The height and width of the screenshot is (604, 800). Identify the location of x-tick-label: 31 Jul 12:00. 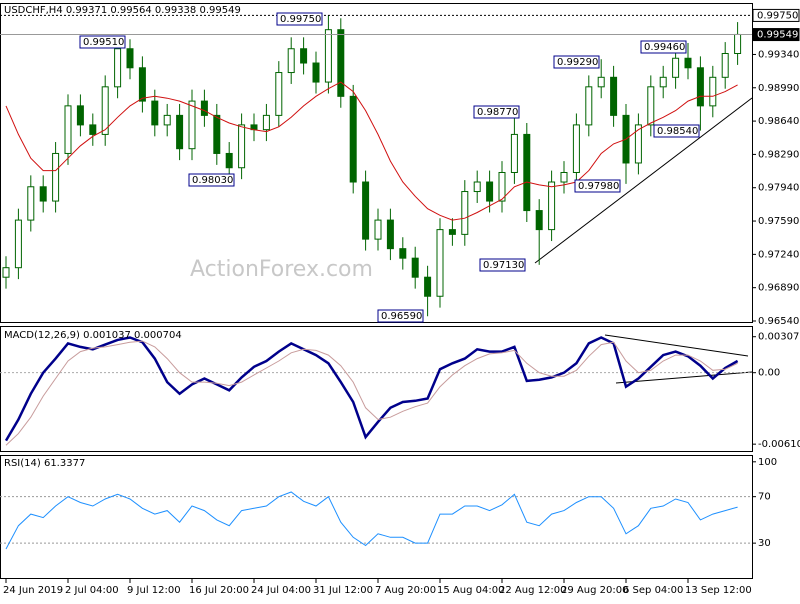
(343, 590).